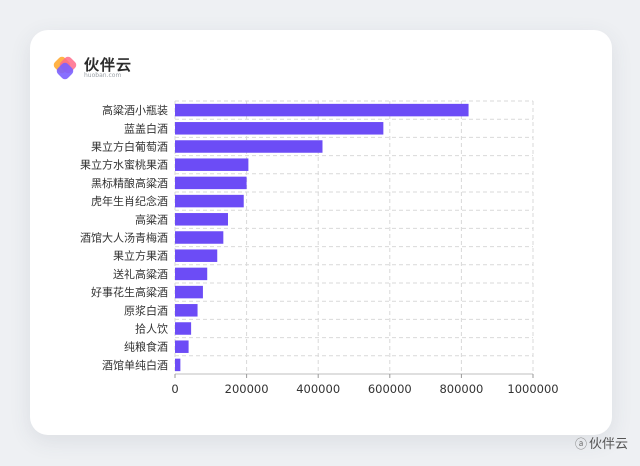  What do you see at coordinates (461, 389) in the screenshot?
I see `x-tick-label: 800000` at bounding box center [461, 389].